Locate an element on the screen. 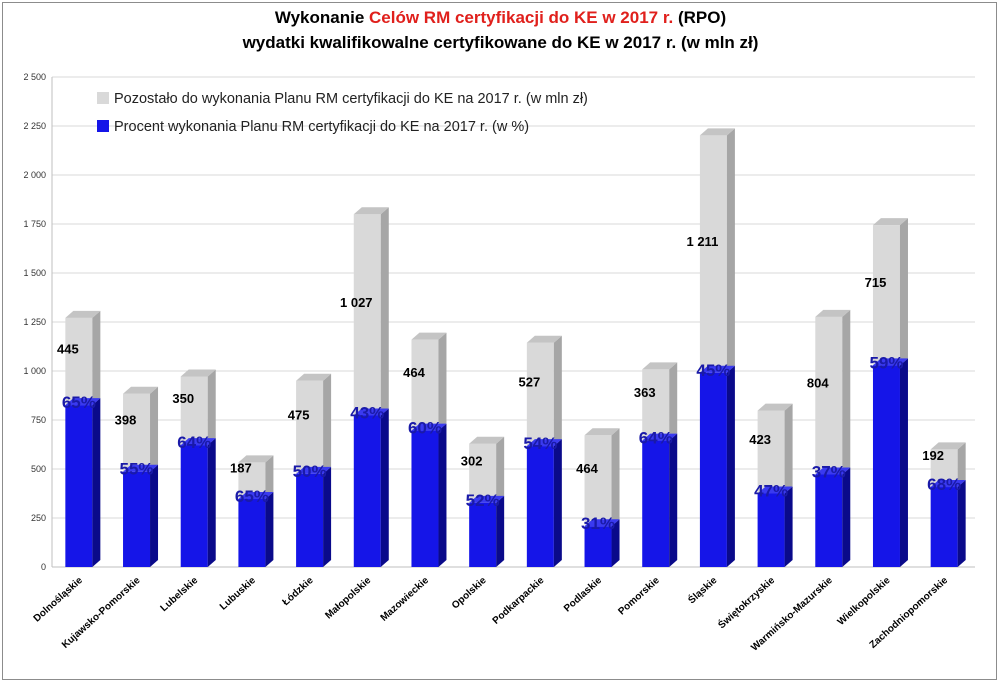 The image size is (1001, 684). y-tick-label: 2 250 is located at coordinates (34, 126).